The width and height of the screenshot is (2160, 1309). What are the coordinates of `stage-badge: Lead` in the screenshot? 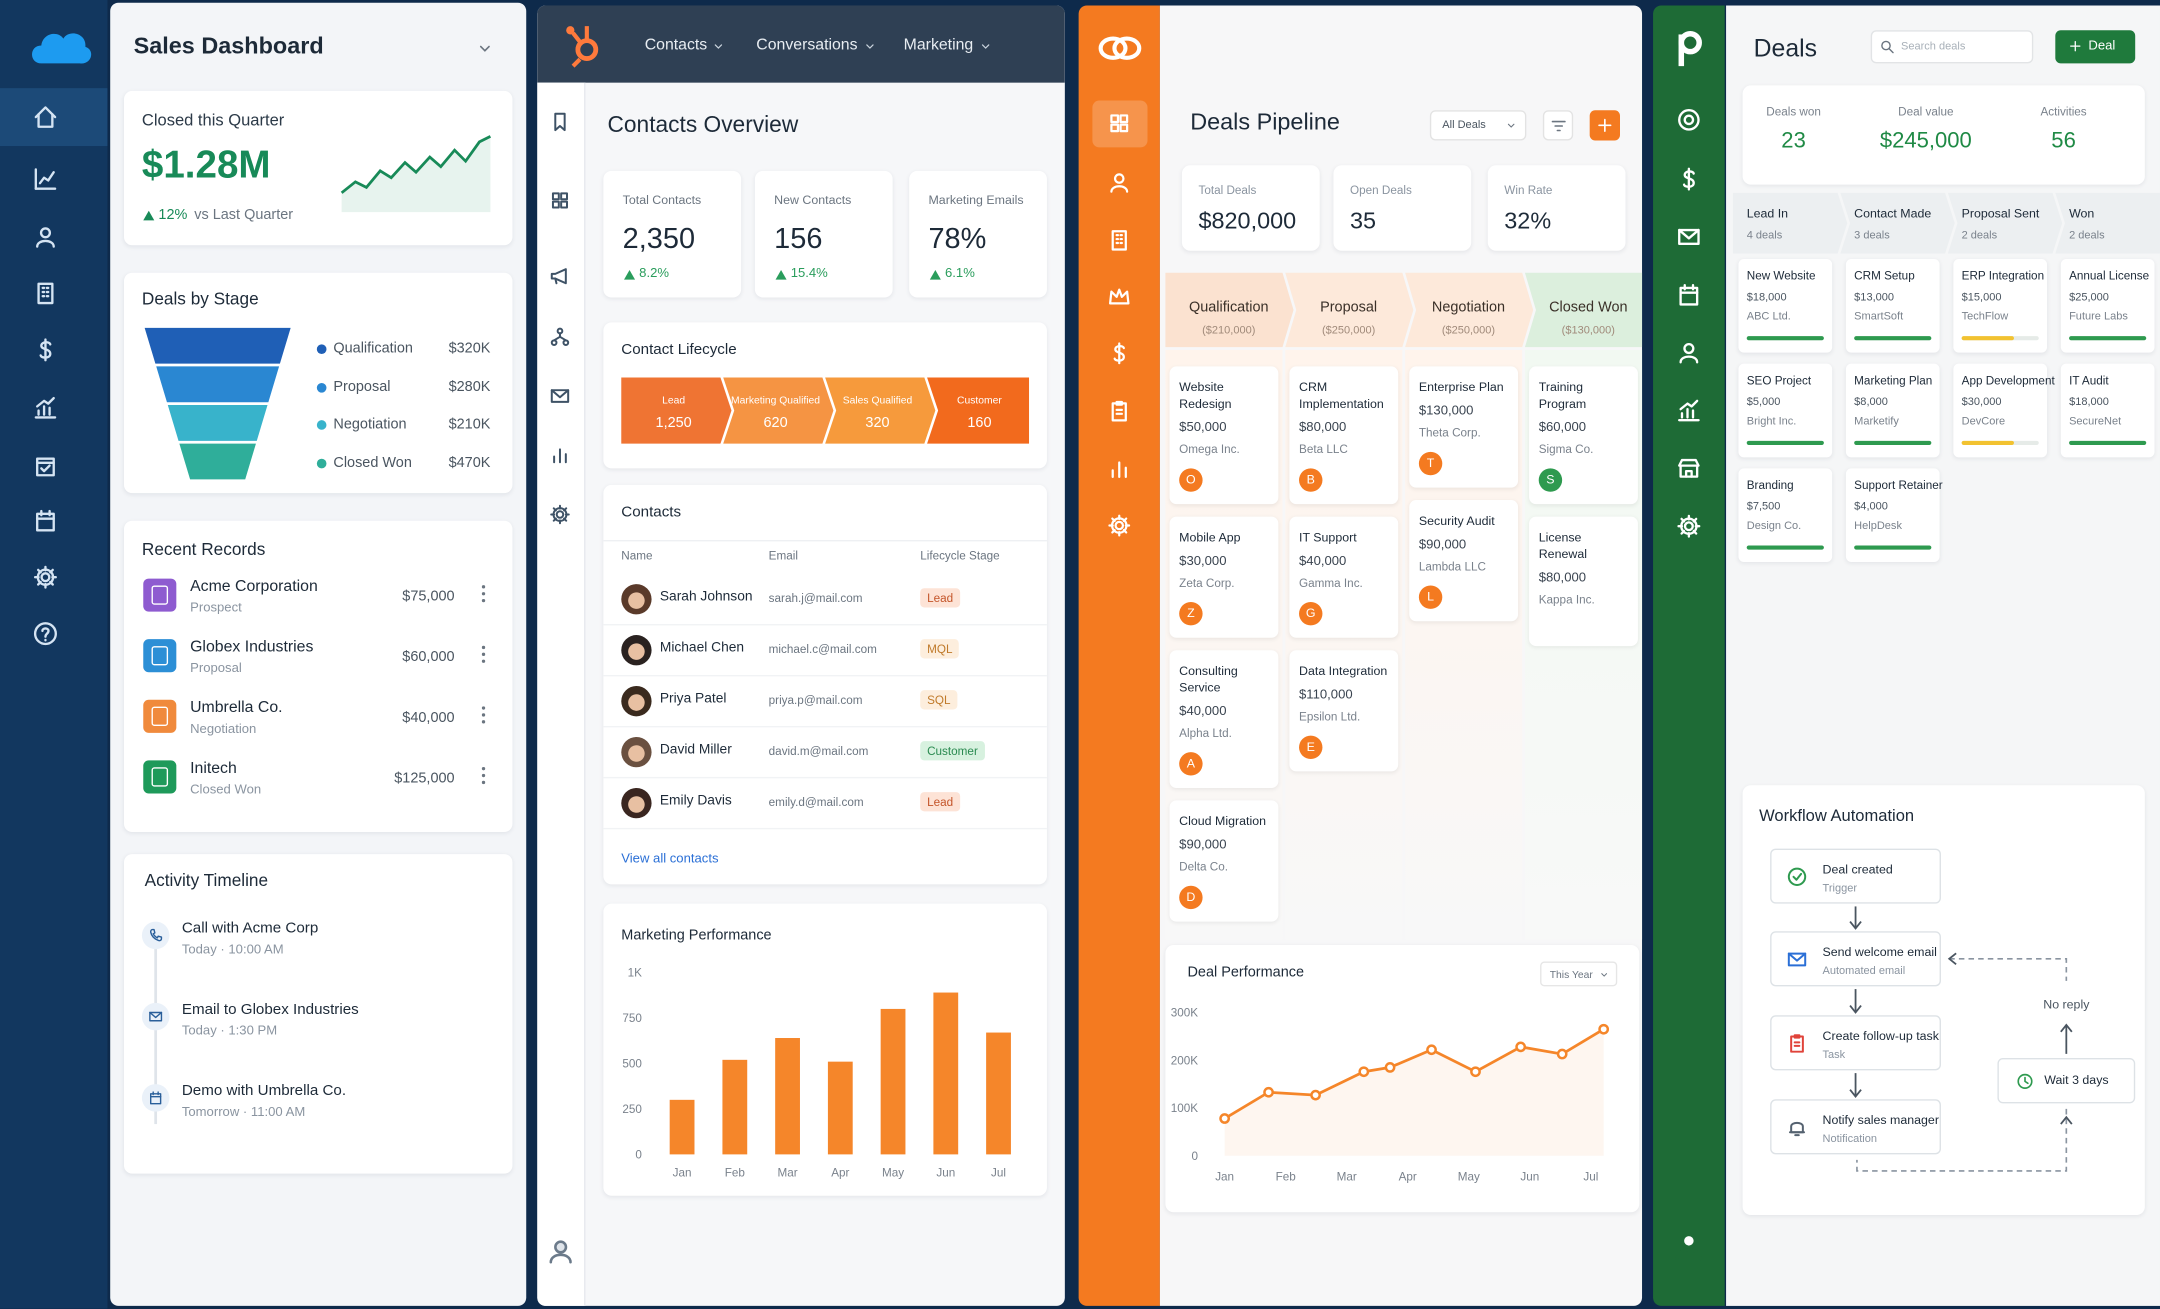 It's located at (940, 802).